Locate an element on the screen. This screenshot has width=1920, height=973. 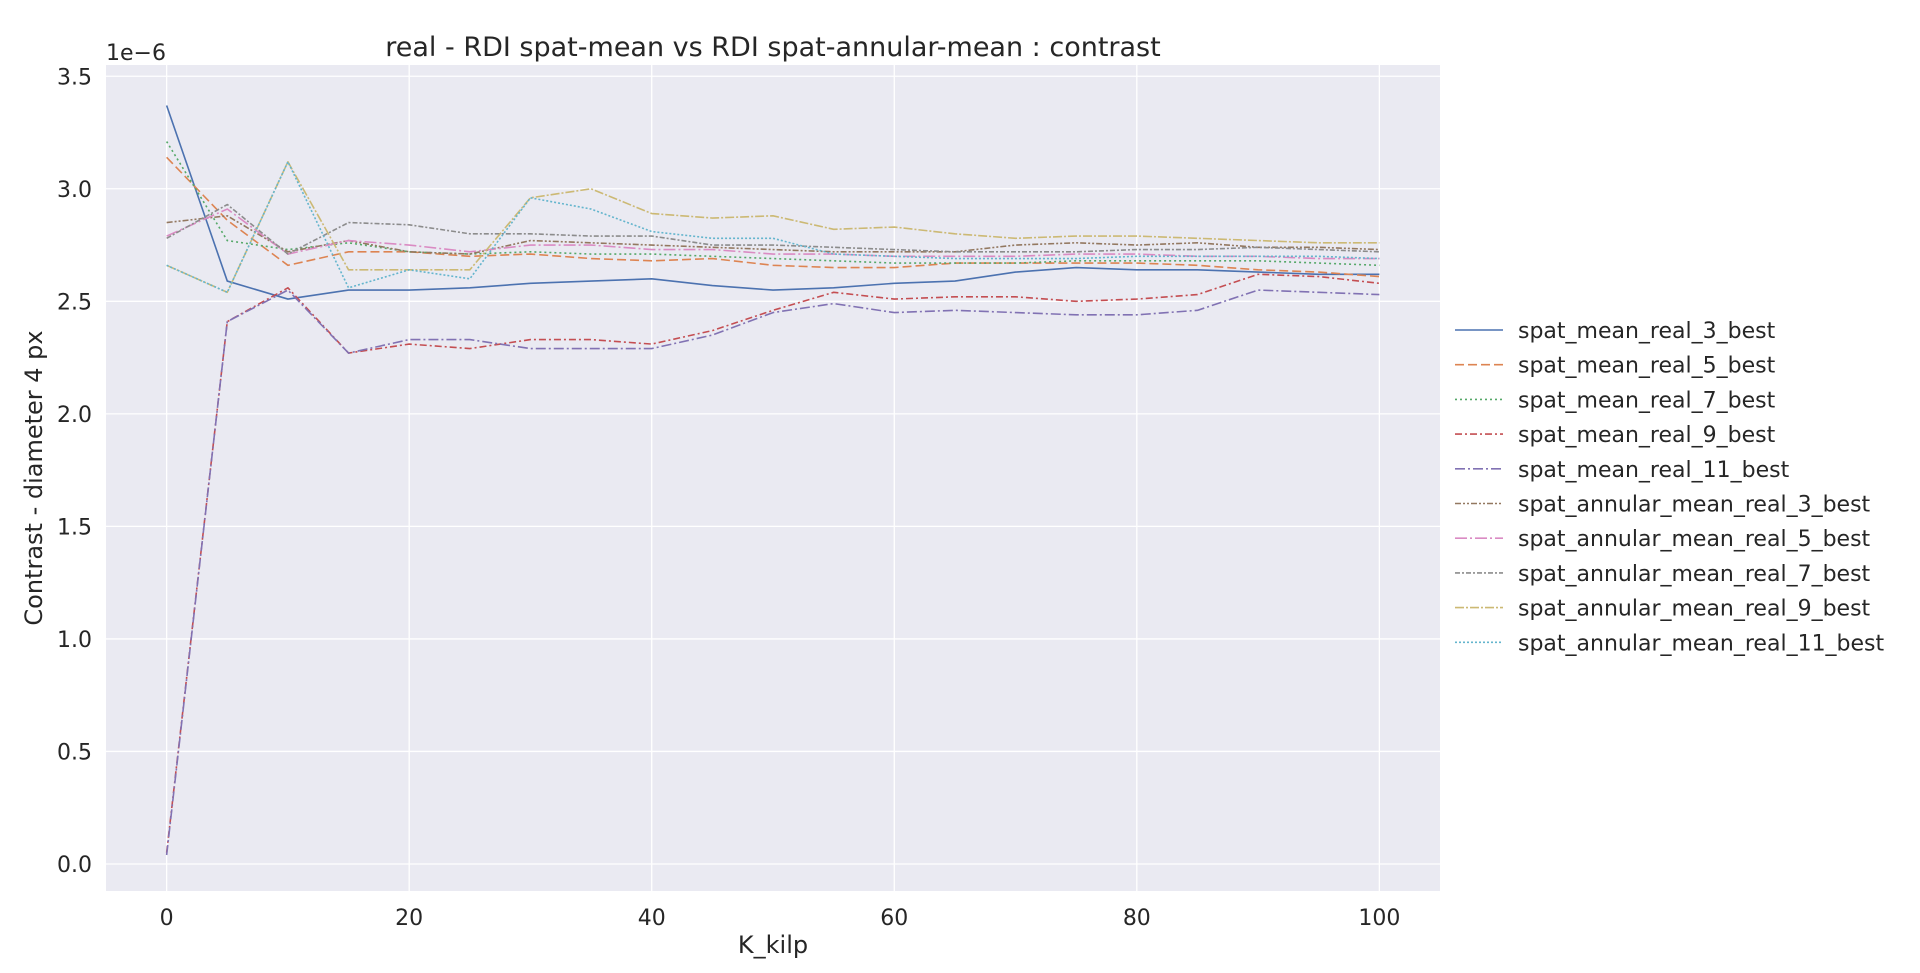
x-tick-label: 40 is located at coordinates (652, 918).